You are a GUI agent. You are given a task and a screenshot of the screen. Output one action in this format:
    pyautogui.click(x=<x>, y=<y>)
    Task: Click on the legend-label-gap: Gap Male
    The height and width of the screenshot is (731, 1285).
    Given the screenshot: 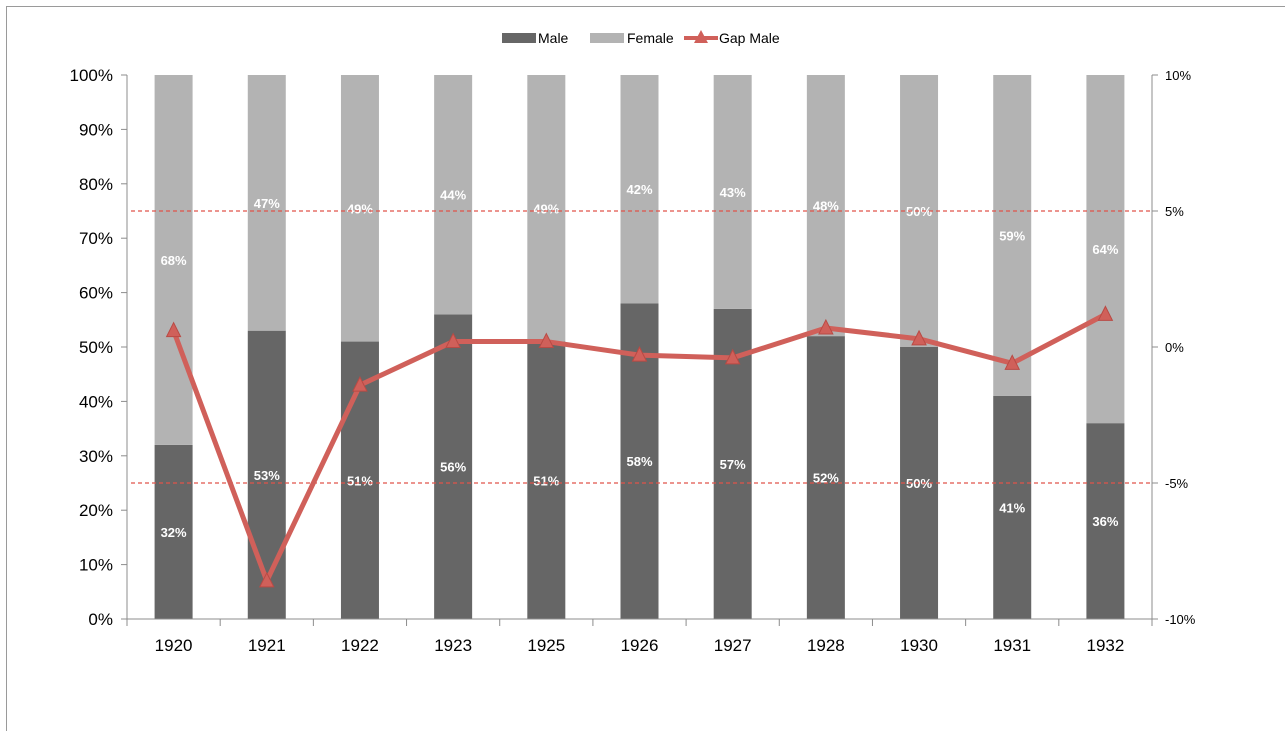 What is the action you would take?
    pyautogui.click(x=749, y=38)
    